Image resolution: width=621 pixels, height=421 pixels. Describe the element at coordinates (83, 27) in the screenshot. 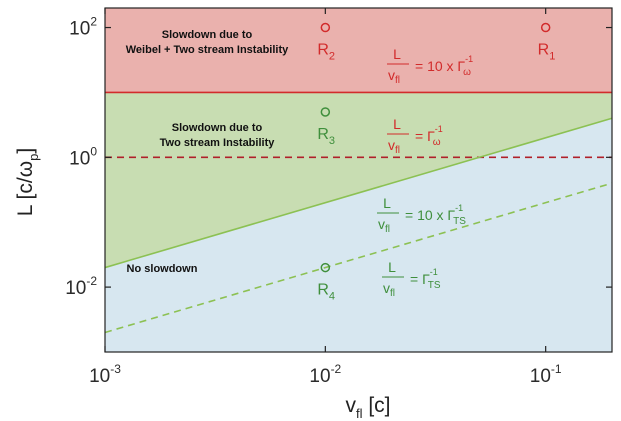

I see `y-tick-label: 10²` at that location.